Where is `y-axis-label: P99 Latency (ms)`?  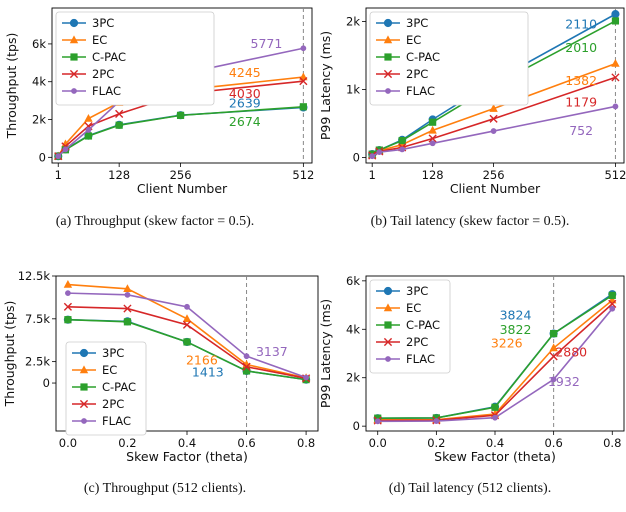
y-axis-label: P99 Latency (ms) is located at coordinates (325, 353).